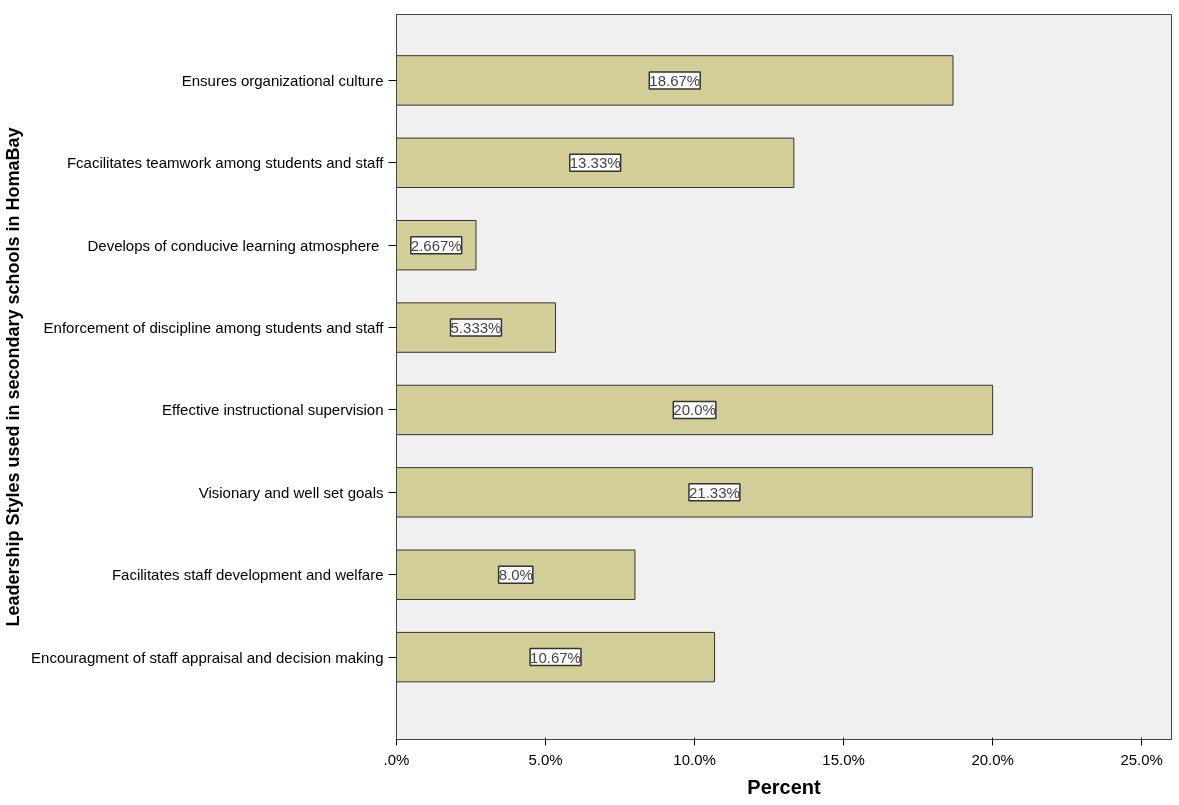 The width and height of the screenshot is (1179, 805). I want to click on x-tick-label: 25.0%, so click(1141, 759).